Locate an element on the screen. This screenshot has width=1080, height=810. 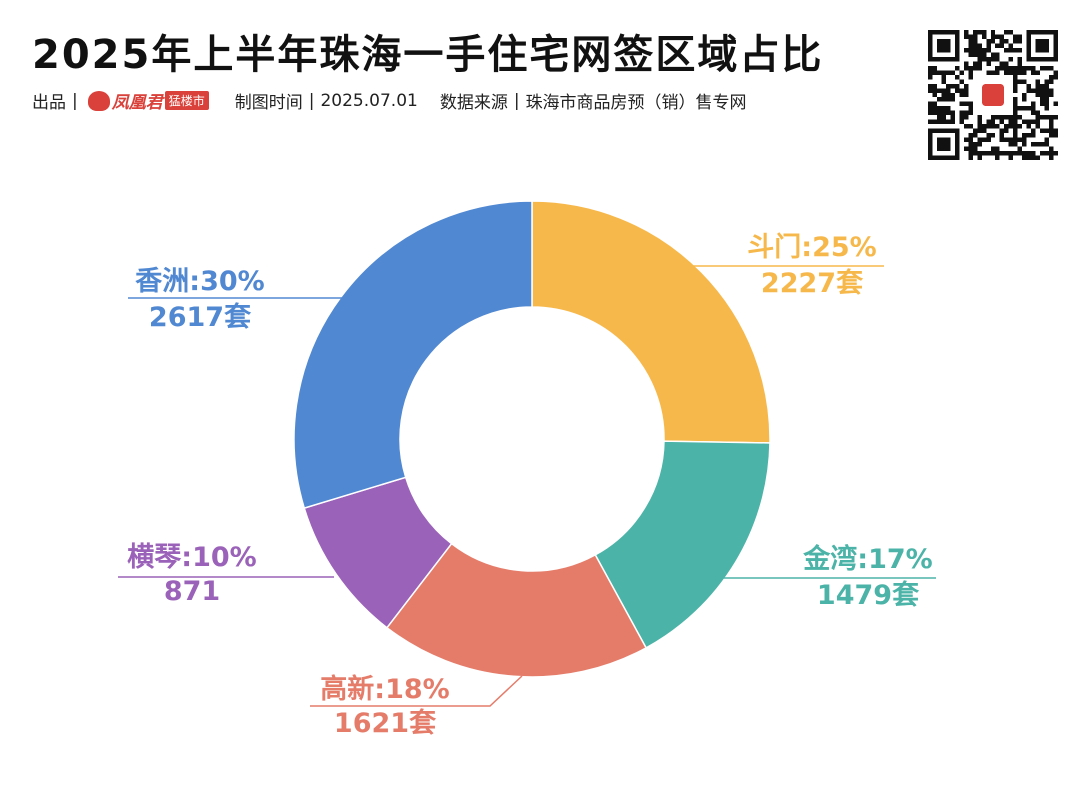
page-title: 2025年上半年珠海一手住宅网签区域占比 is located at coordinates (428, 55).